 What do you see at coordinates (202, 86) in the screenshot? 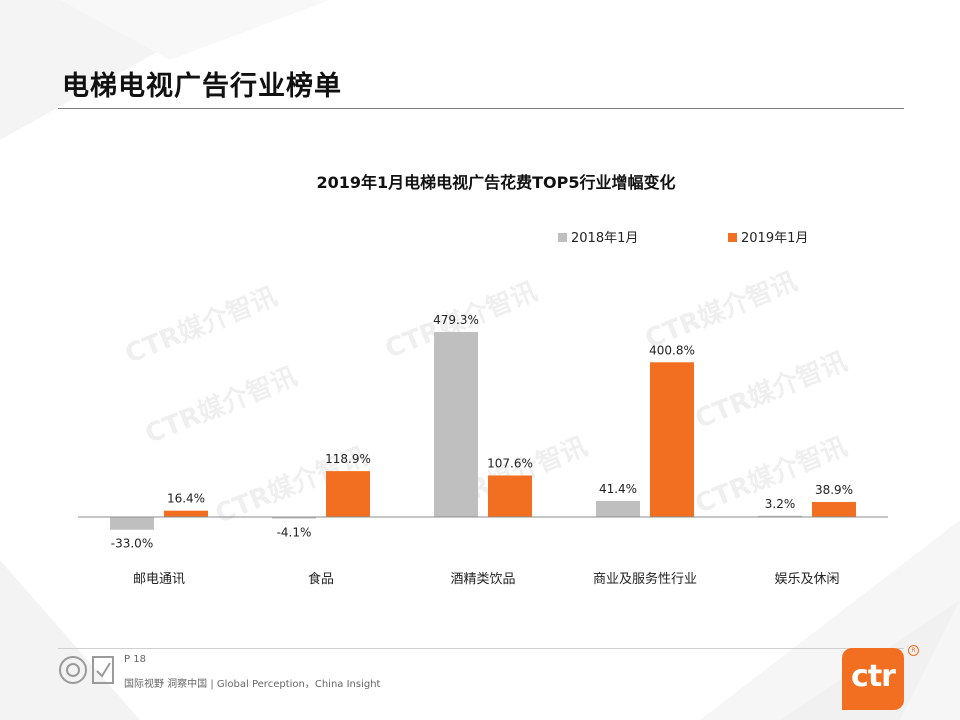
I see `page-title: 电梯电视广告行业榜单` at bounding box center [202, 86].